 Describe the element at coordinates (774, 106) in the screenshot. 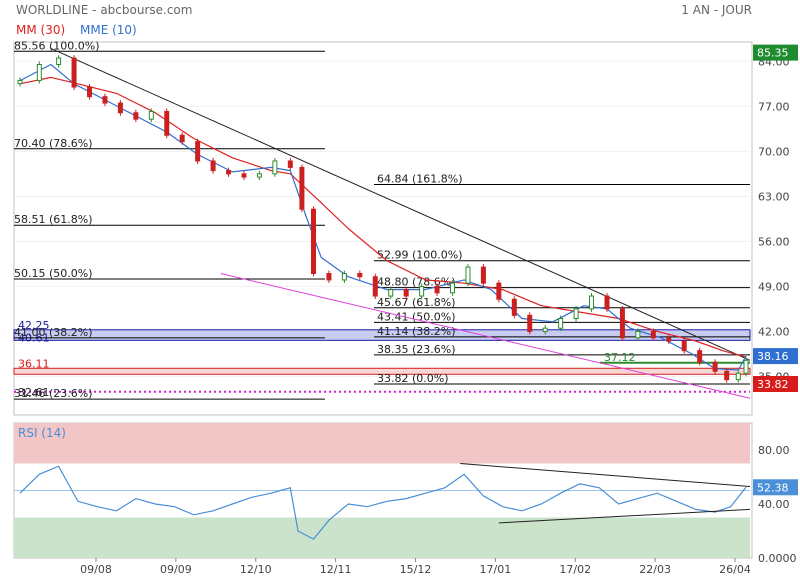

I see `y-tick-label: 77.00` at that location.